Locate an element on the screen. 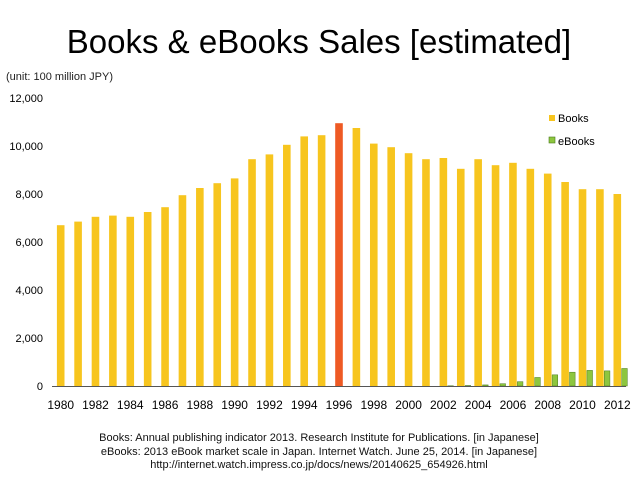 This screenshot has width=638, height=479. ebooks-bar-2010 is located at coordinates (589, 378).